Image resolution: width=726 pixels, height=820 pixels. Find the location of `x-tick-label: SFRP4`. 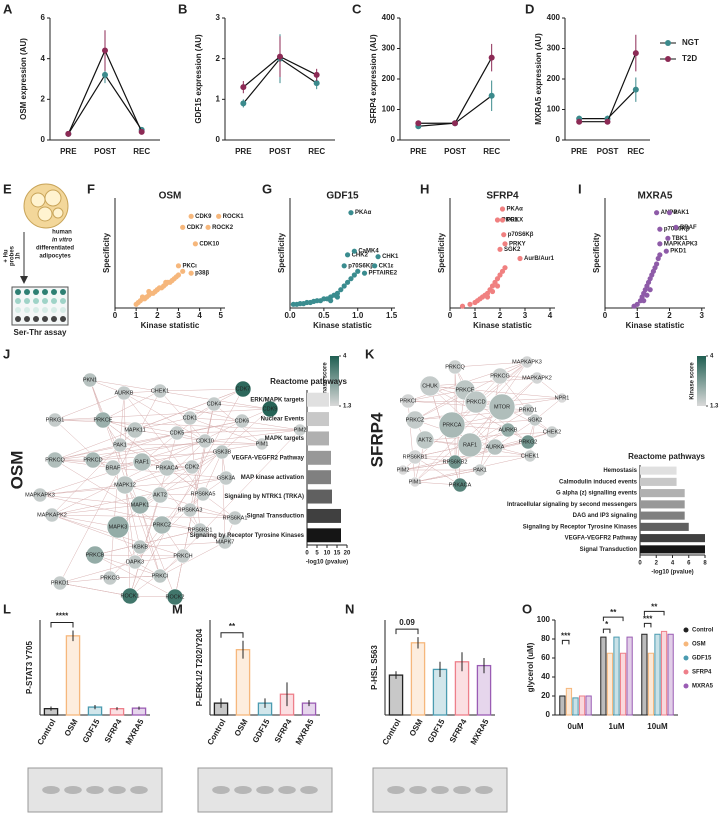

x-tick-label: SFRP4 is located at coordinates (113, 730).